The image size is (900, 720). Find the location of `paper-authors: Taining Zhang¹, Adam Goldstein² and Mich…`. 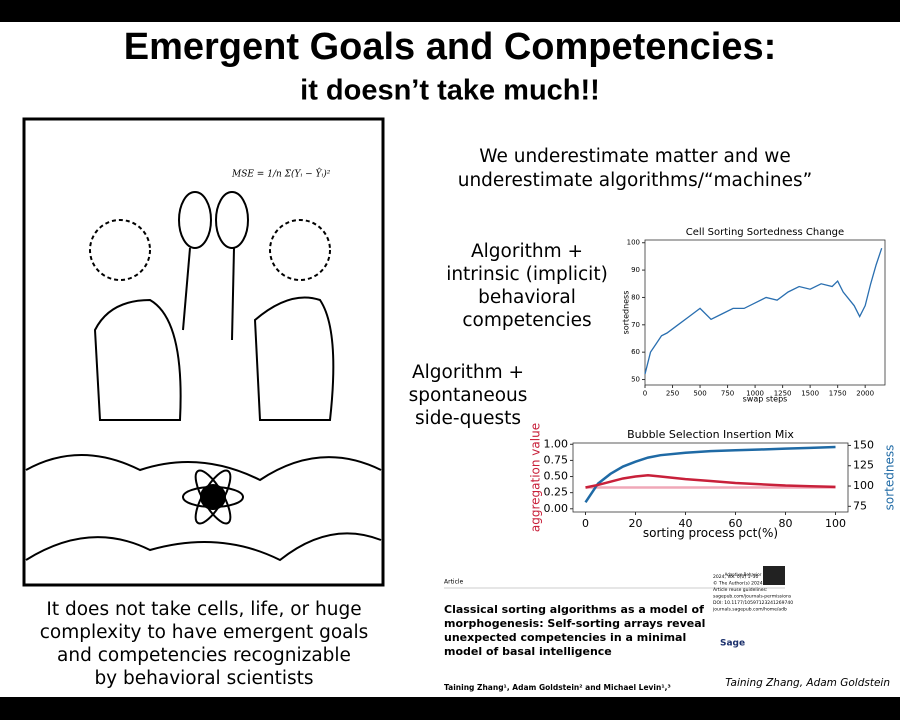

paper-authors: Taining Zhang¹, Adam Goldstein² and Mich… is located at coordinates (557, 687).